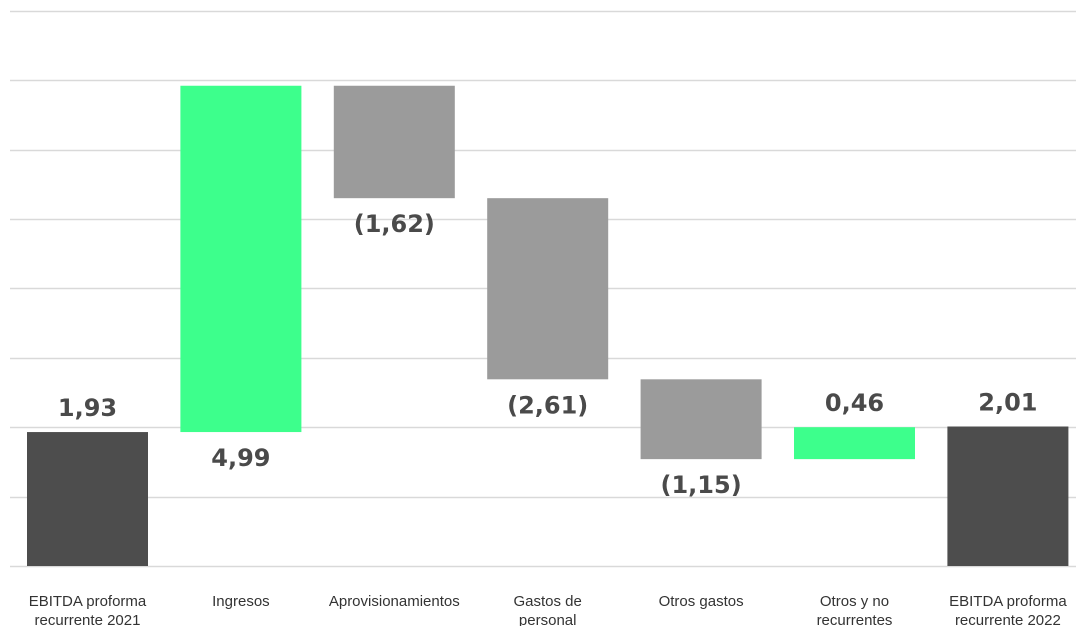 The height and width of the screenshot is (626, 1076). What do you see at coordinates (854, 403) in the screenshot?
I see `data-label-6: 0,46` at bounding box center [854, 403].